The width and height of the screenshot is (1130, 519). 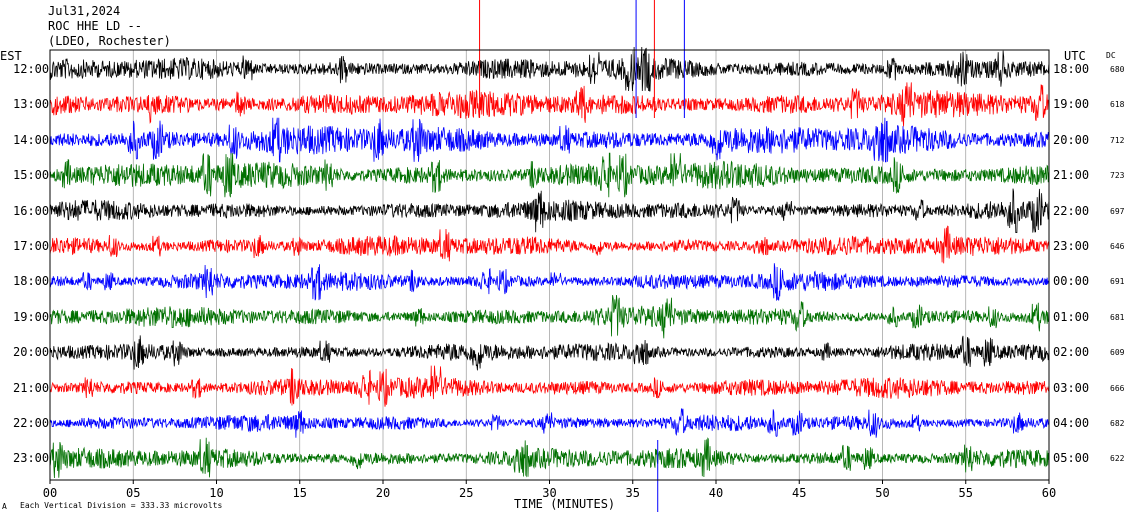 I want to click on dc-offset-value: 681, so click(x=1117, y=317).